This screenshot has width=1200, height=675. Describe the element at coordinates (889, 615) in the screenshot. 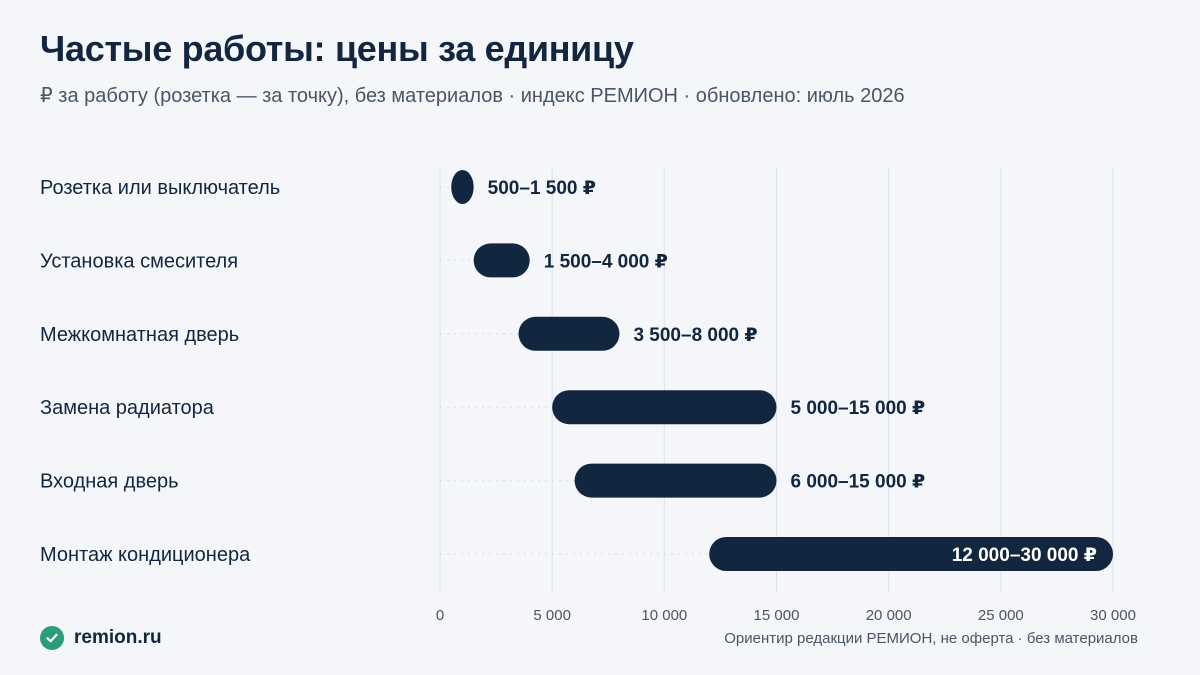

I see `x-tick-label: 20 000` at that location.